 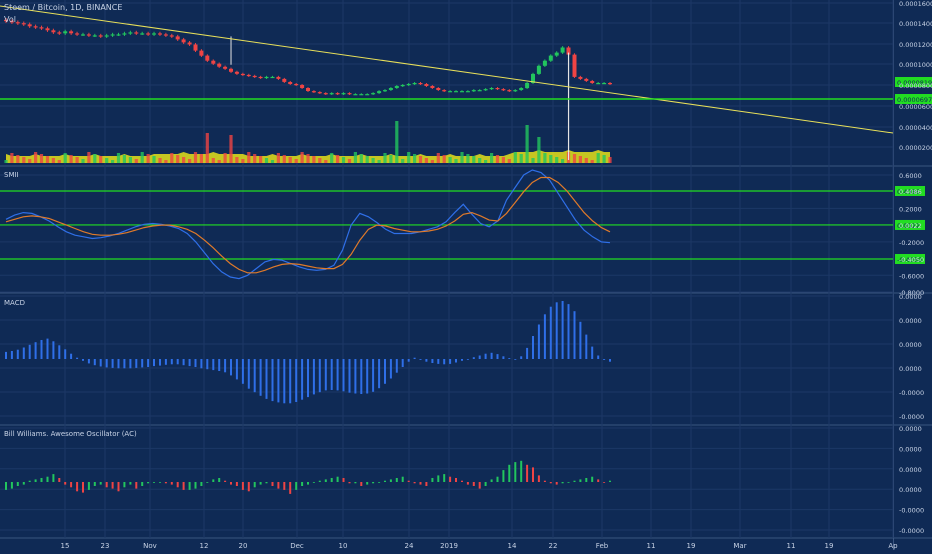 What do you see at coordinates (915, 65) in the screenshot?
I see `price-tick-label: 0.0001000` at bounding box center [915, 65].